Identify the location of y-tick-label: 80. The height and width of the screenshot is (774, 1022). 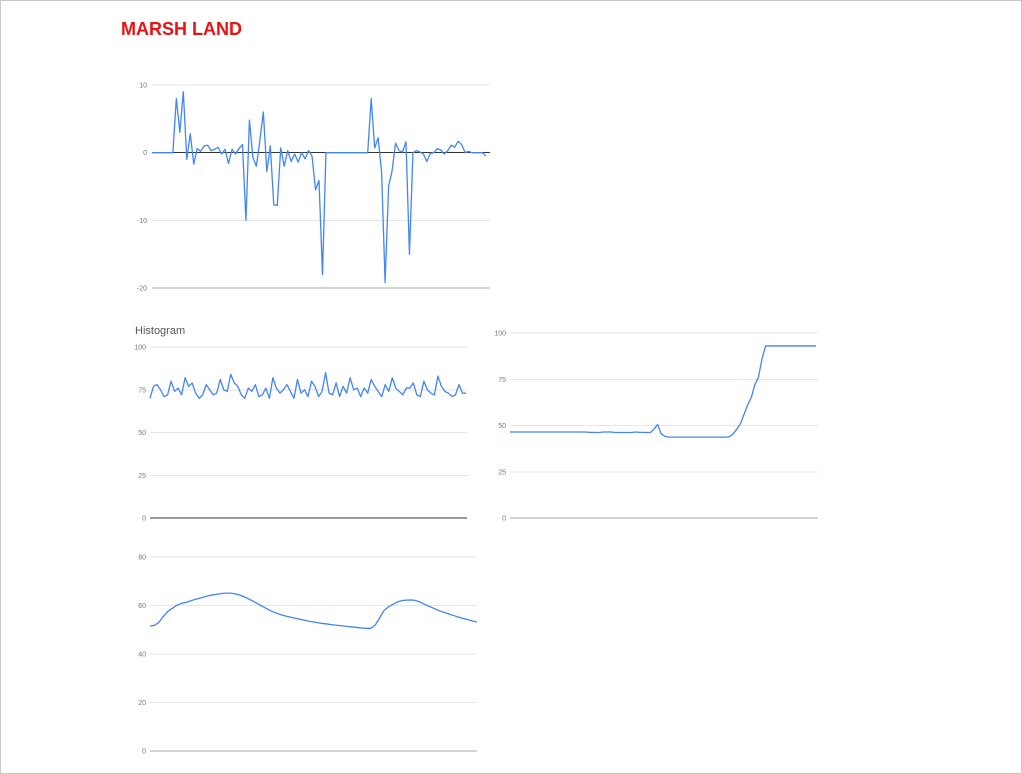
(142, 558).